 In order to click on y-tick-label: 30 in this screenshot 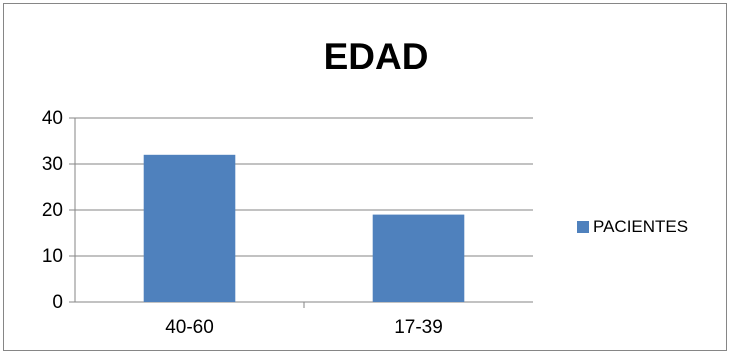, I will do `click(52, 164)`.